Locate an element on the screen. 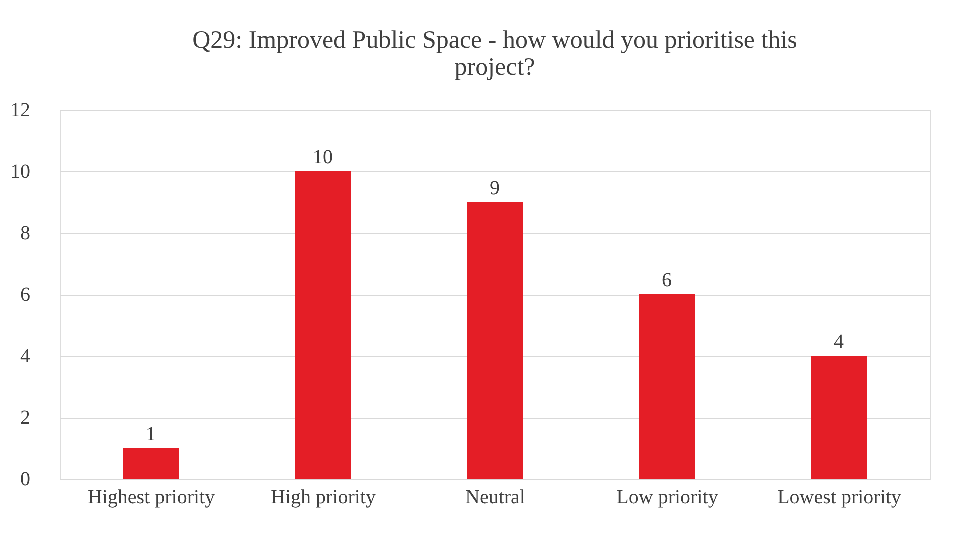  x-tick-label: Highest priority is located at coordinates (152, 497).